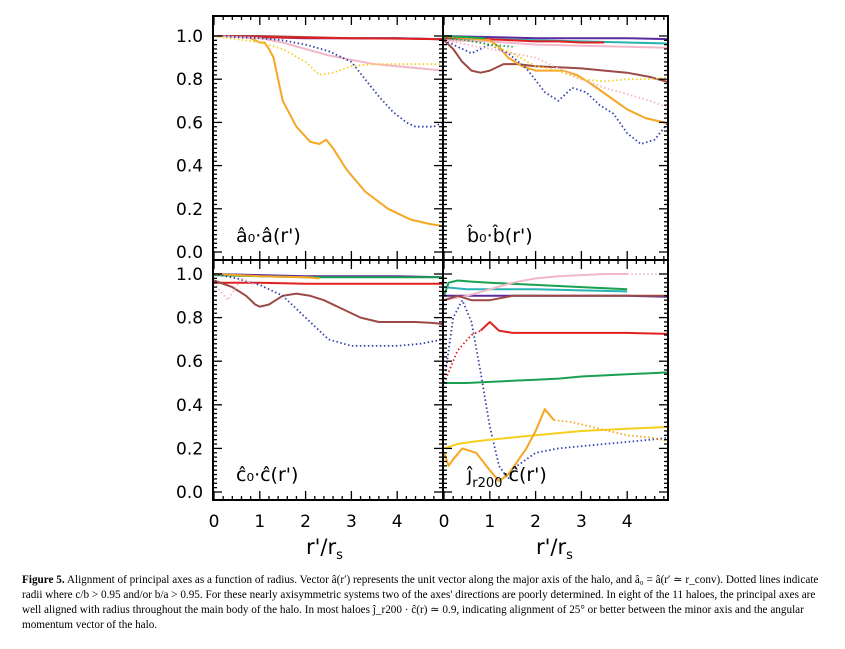 This screenshot has height=649, width=845. What do you see at coordinates (499, 236) in the screenshot?
I see `panel-label-top-right: b̂₀·b̂(r')` at bounding box center [499, 236].